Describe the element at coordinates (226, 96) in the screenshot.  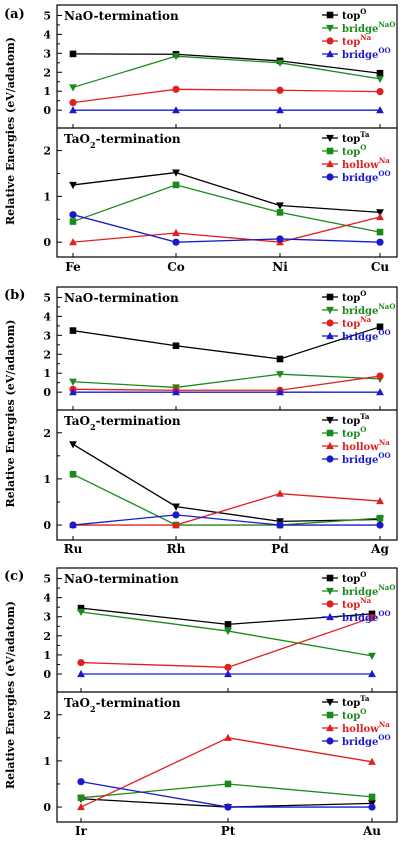
I see `series-line-top-Na` at that location.